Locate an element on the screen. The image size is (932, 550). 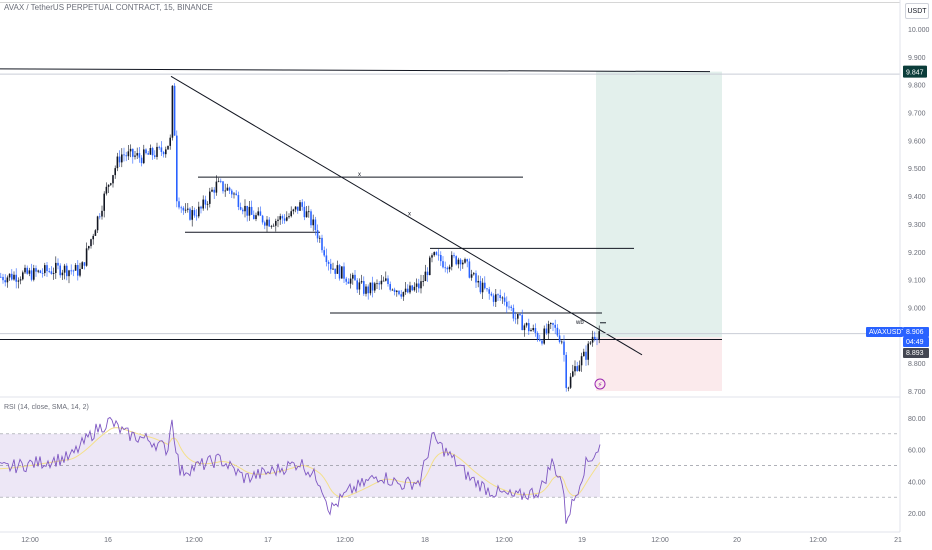
y-tick-label: 9.800 is located at coordinates (917, 86).